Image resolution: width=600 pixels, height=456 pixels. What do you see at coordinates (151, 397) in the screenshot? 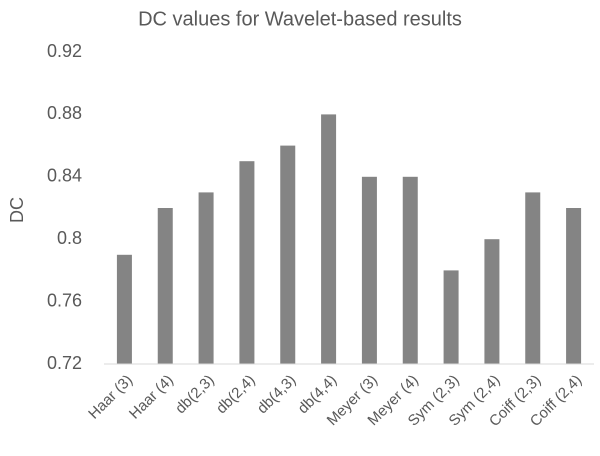
I see `x-tick-label: Haar (4)` at bounding box center [151, 397].